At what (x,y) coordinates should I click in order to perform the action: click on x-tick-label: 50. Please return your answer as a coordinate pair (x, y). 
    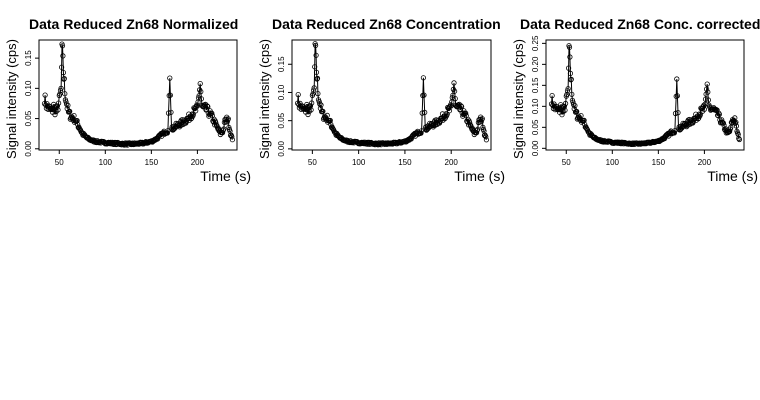
    Looking at the image, I should click on (59, 162).